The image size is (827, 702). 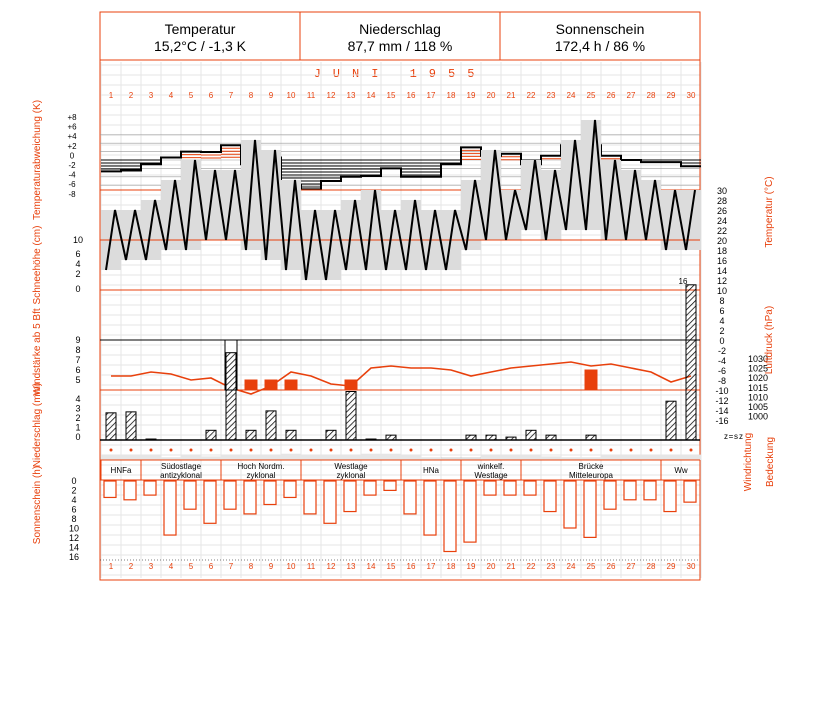 I want to click on tick-temp-right: -4, so click(x=722, y=361).